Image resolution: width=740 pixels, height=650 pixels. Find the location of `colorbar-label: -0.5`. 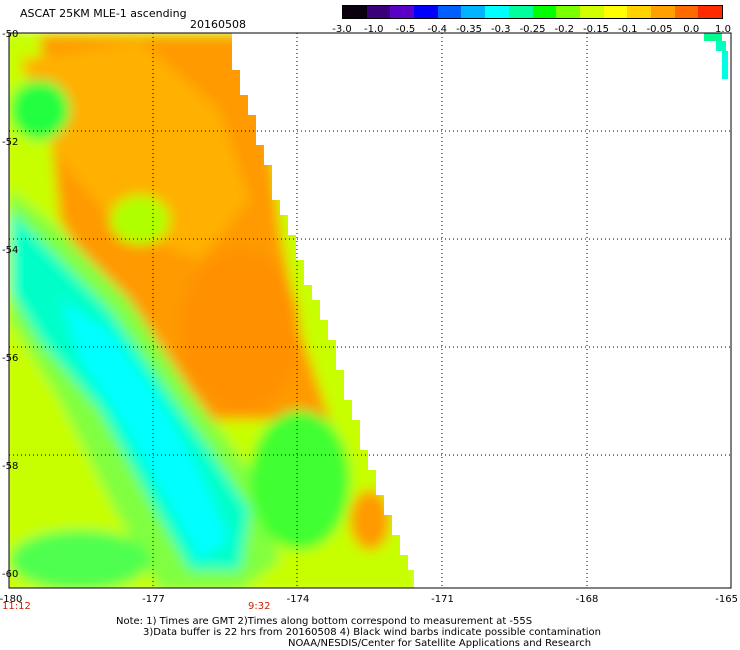

colorbar-label: -0.5 is located at coordinates (405, 29).